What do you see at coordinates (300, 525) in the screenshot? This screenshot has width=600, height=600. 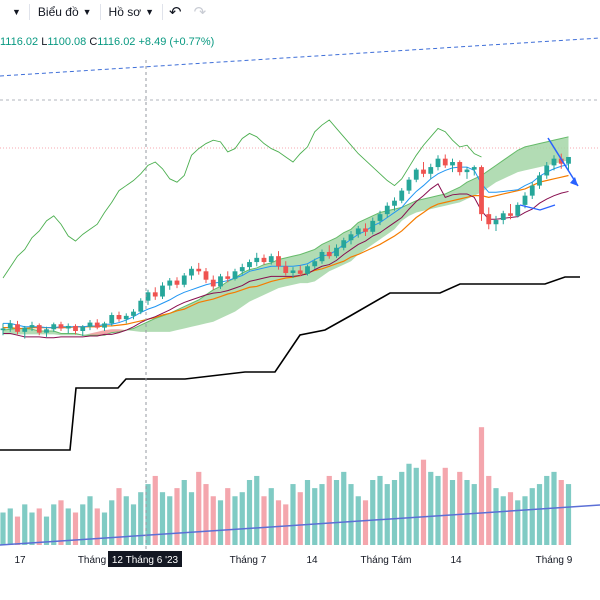 I see `volume-trend-line` at bounding box center [300, 525].